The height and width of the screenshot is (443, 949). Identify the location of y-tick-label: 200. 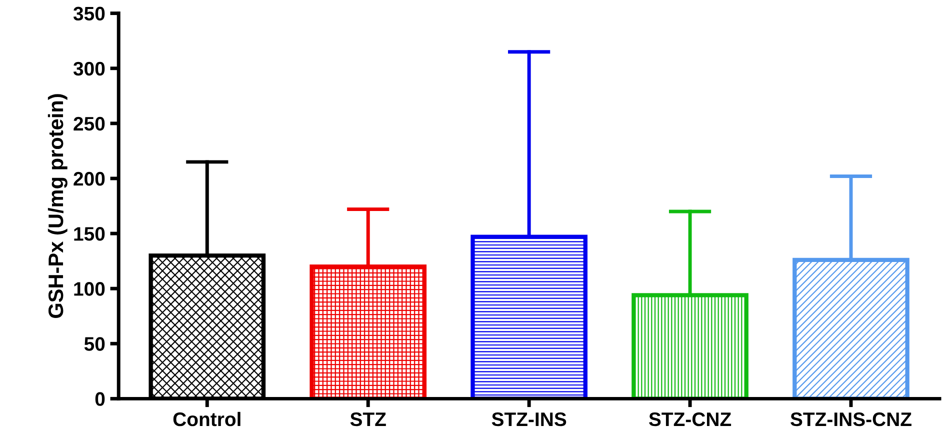
(89, 179).